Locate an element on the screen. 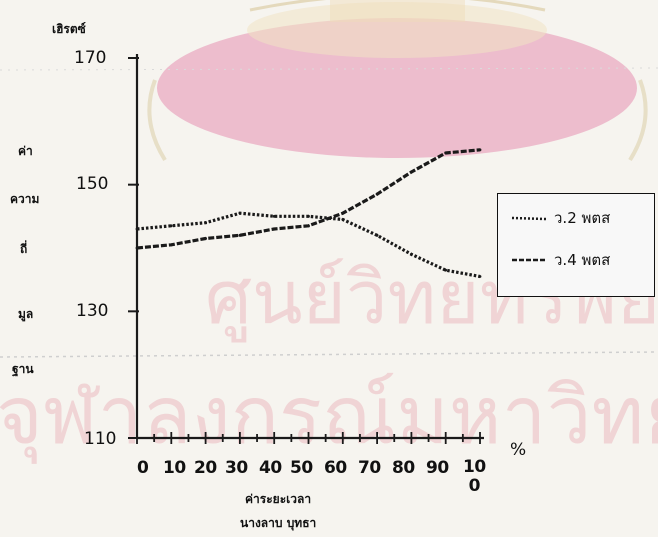  x-tick-label: 30 is located at coordinates (236, 468).